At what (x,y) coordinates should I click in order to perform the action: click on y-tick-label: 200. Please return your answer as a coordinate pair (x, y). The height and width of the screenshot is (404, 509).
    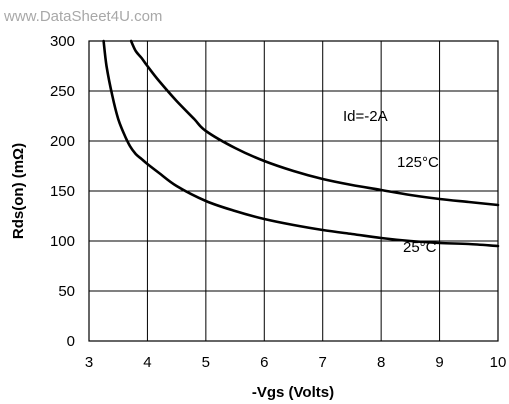
    Looking at the image, I should click on (62, 141).